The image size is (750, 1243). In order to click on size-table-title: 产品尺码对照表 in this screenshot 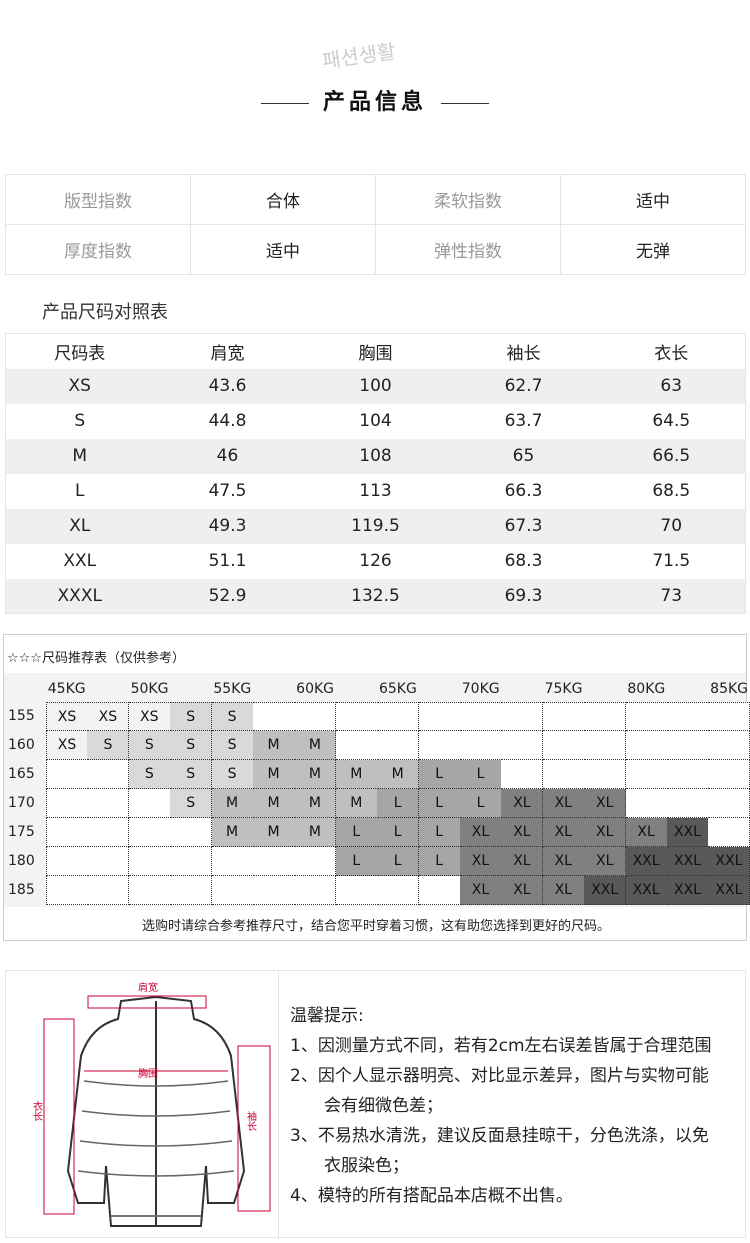, I will do `click(105, 312)`.